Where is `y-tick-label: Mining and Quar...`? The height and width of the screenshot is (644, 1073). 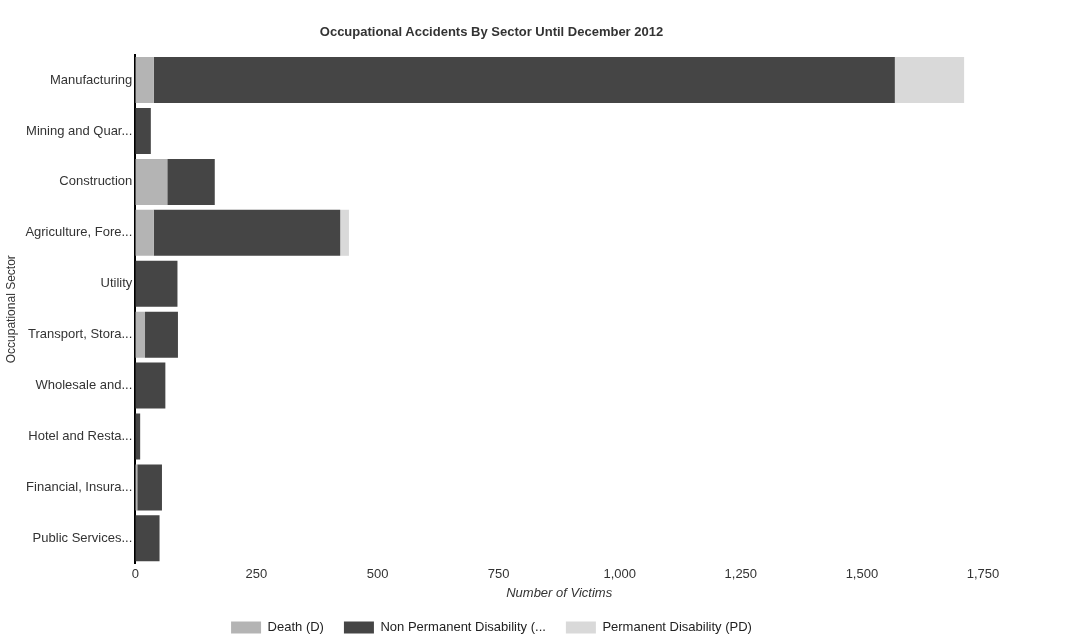 y-tick-label: Mining and Quar... is located at coordinates (79, 130).